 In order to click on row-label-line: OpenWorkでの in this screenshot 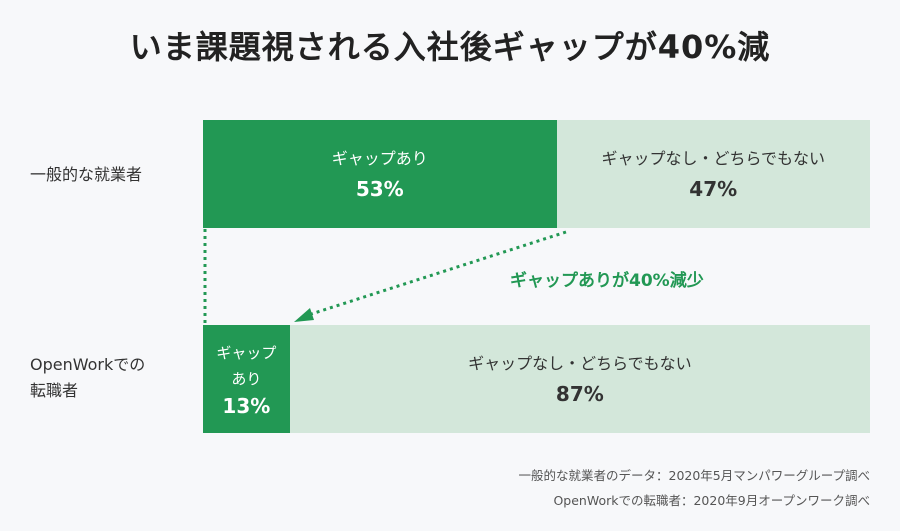, I will do `click(88, 364)`.